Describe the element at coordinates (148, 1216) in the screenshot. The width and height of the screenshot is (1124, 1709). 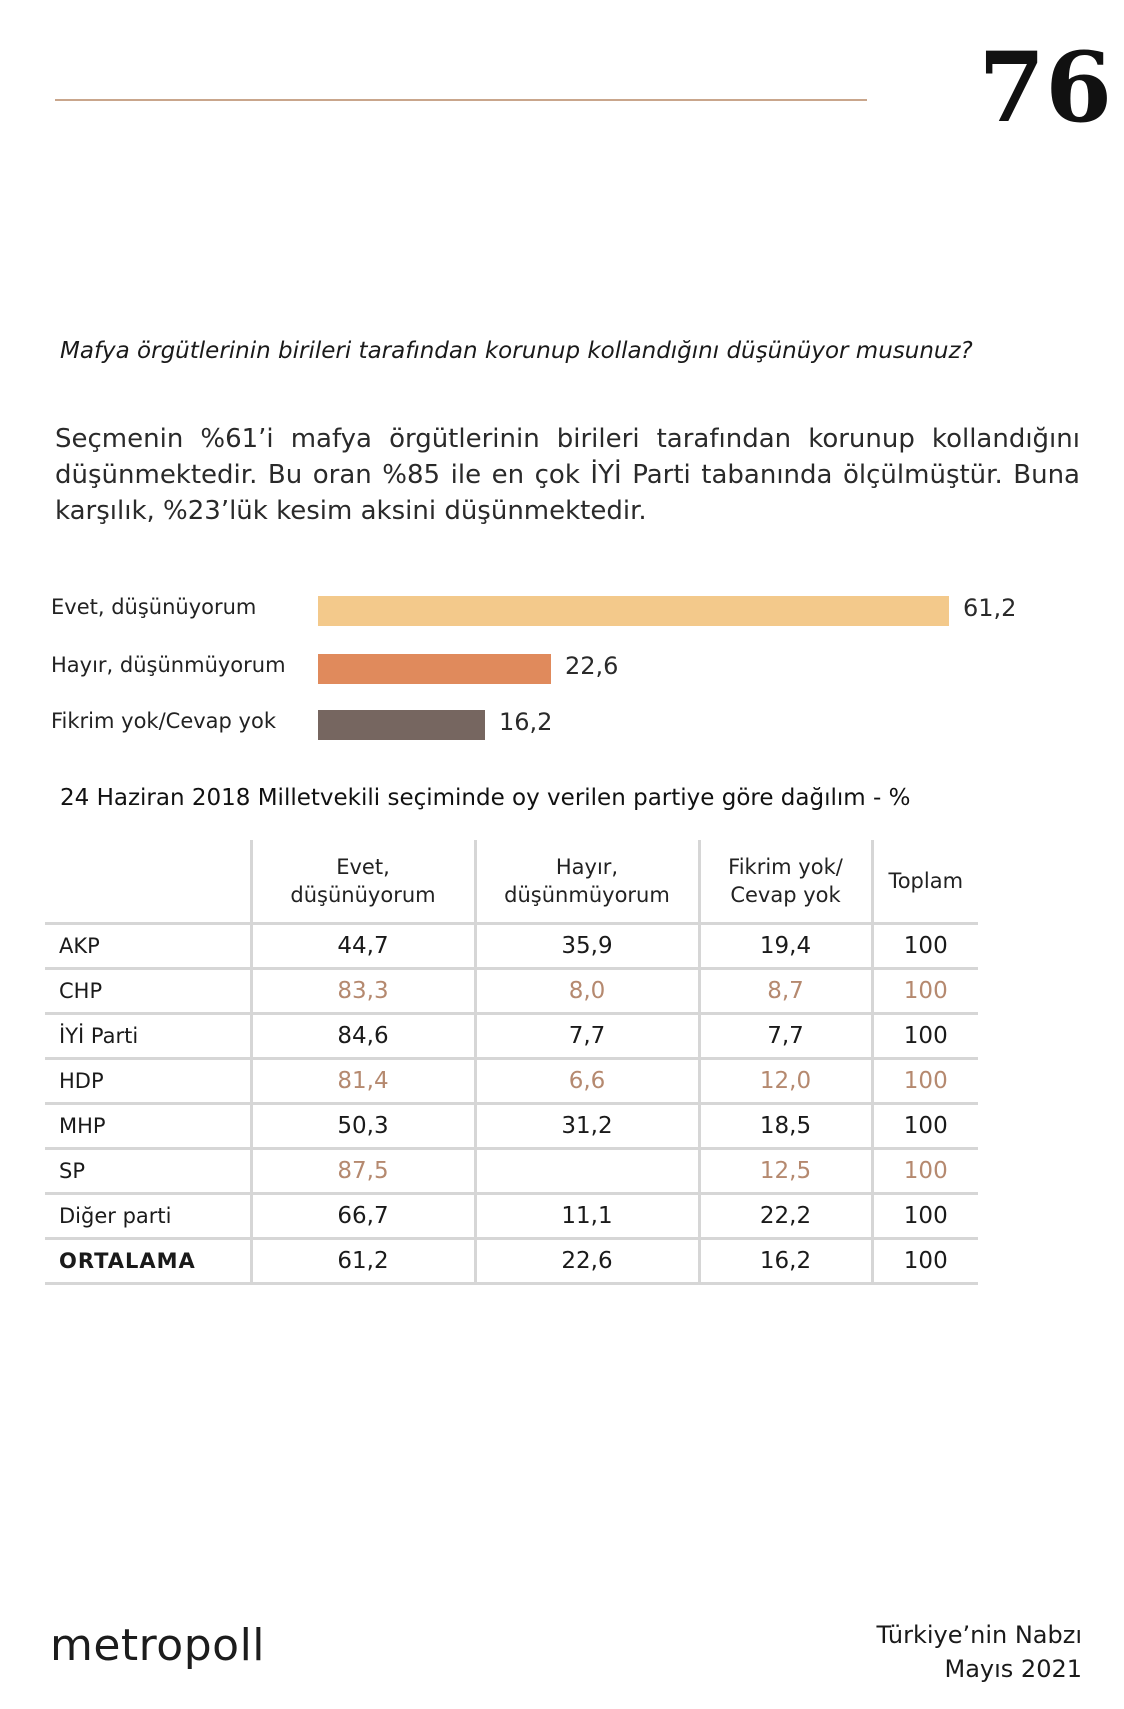
I see `party-name: Diğer parti` at that location.